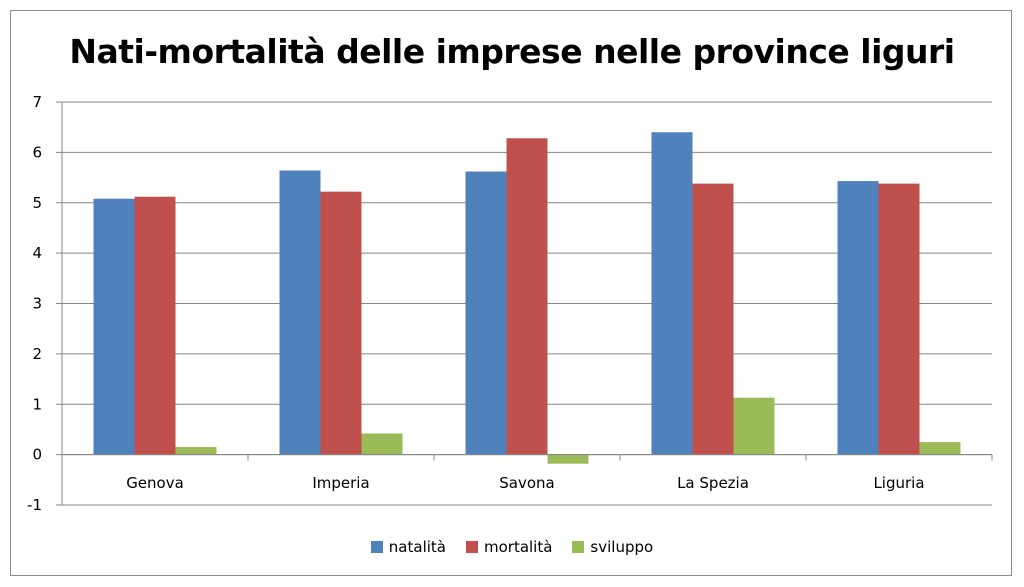  Describe the element at coordinates (37, 102) in the screenshot. I see `y-tick-label: 7` at that location.